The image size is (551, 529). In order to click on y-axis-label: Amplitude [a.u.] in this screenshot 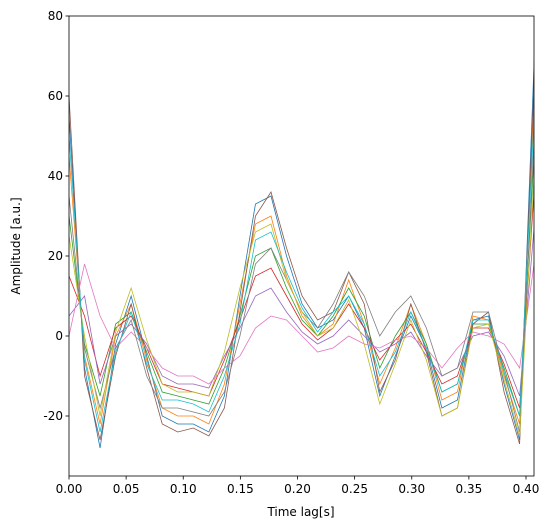, I will do `click(16, 245)`.